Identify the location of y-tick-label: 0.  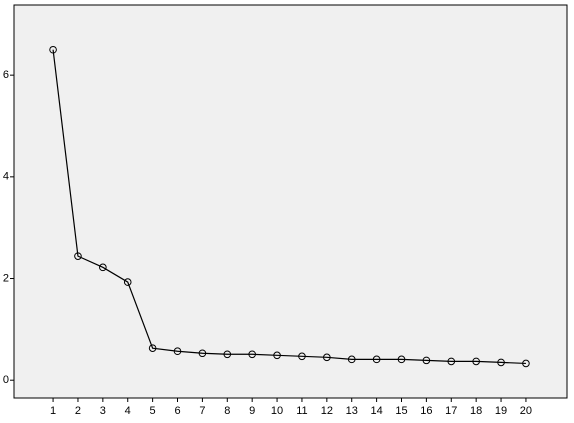
(6, 380).